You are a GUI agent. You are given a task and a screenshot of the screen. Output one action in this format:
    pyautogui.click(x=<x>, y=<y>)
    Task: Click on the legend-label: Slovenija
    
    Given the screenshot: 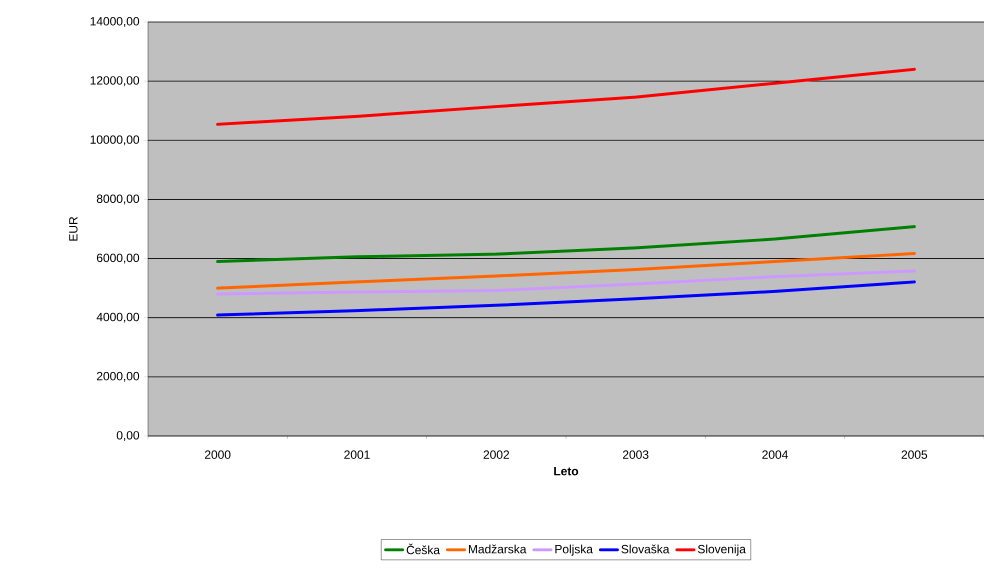 What is the action you would take?
    pyautogui.click(x=722, y=550)
    